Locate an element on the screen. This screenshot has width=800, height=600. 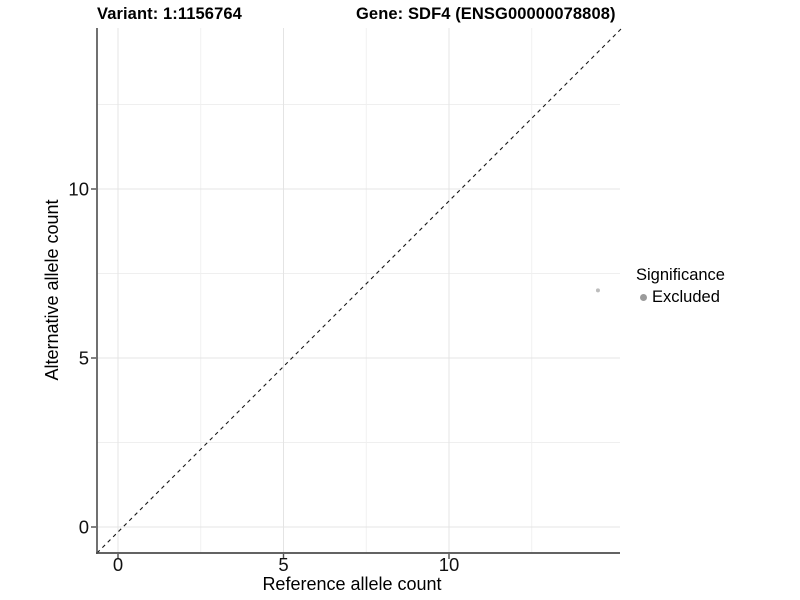
legend-item-label: Excluded is located at coordinates (686, 297).